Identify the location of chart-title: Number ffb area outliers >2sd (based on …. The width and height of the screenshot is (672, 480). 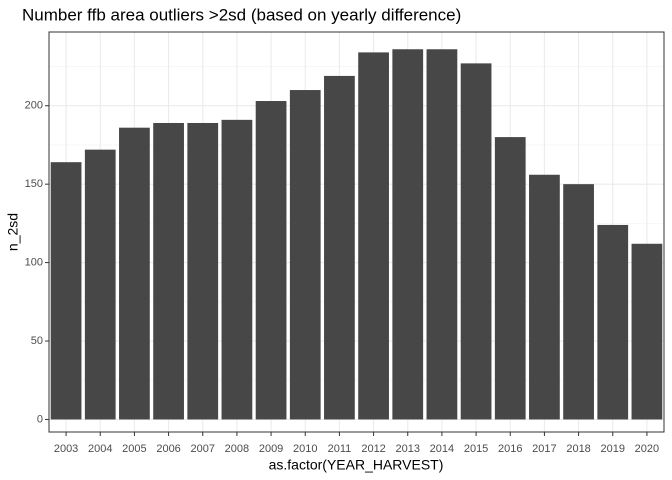
(241, 14).